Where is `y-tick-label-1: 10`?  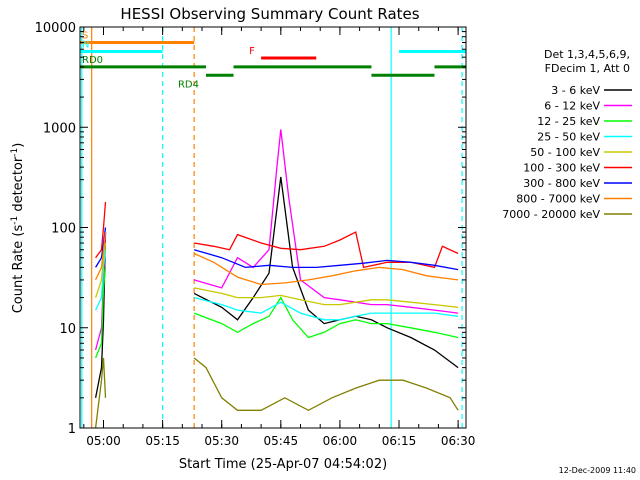
y-tick-label-1: 10 is located at coordinates (67, 329).